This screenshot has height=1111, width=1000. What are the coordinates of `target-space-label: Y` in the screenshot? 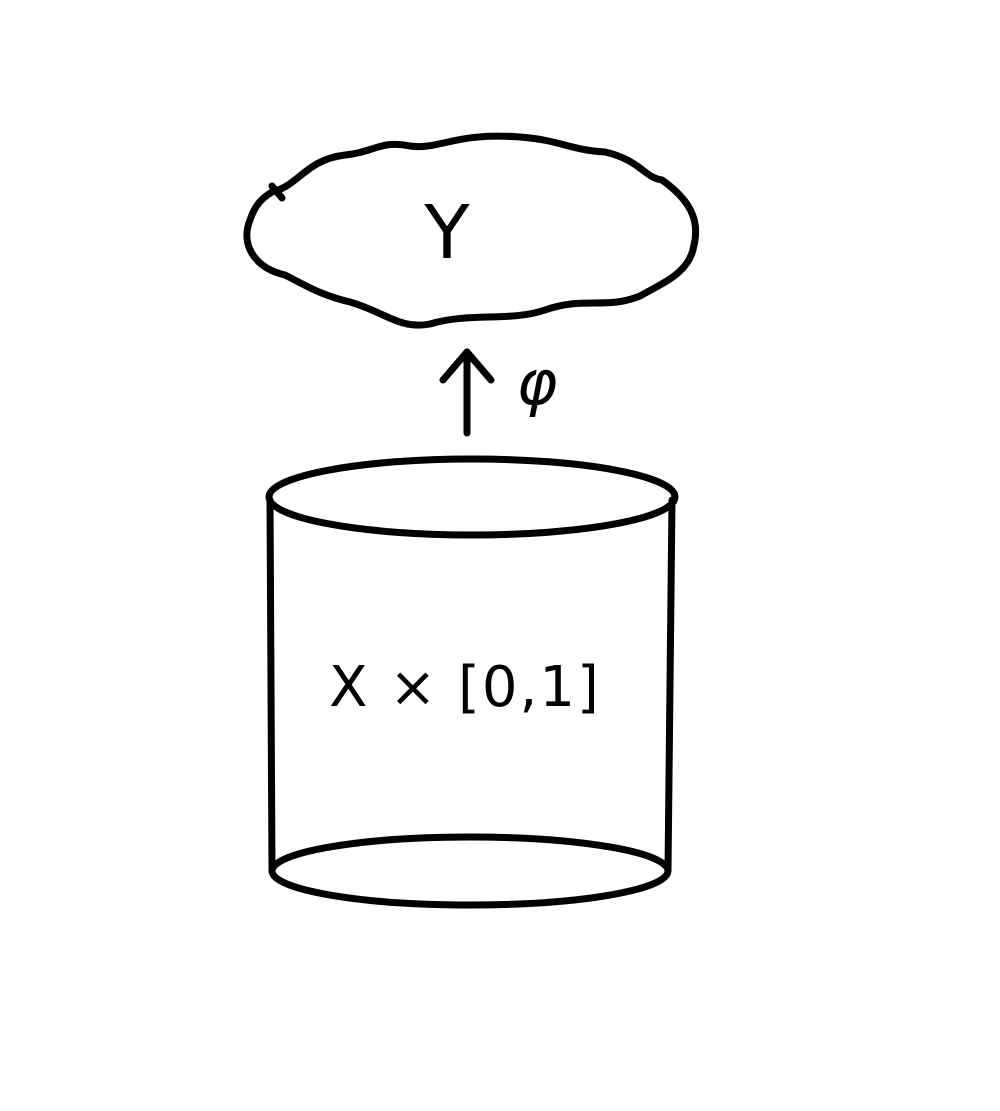 It's located at (446, 233).